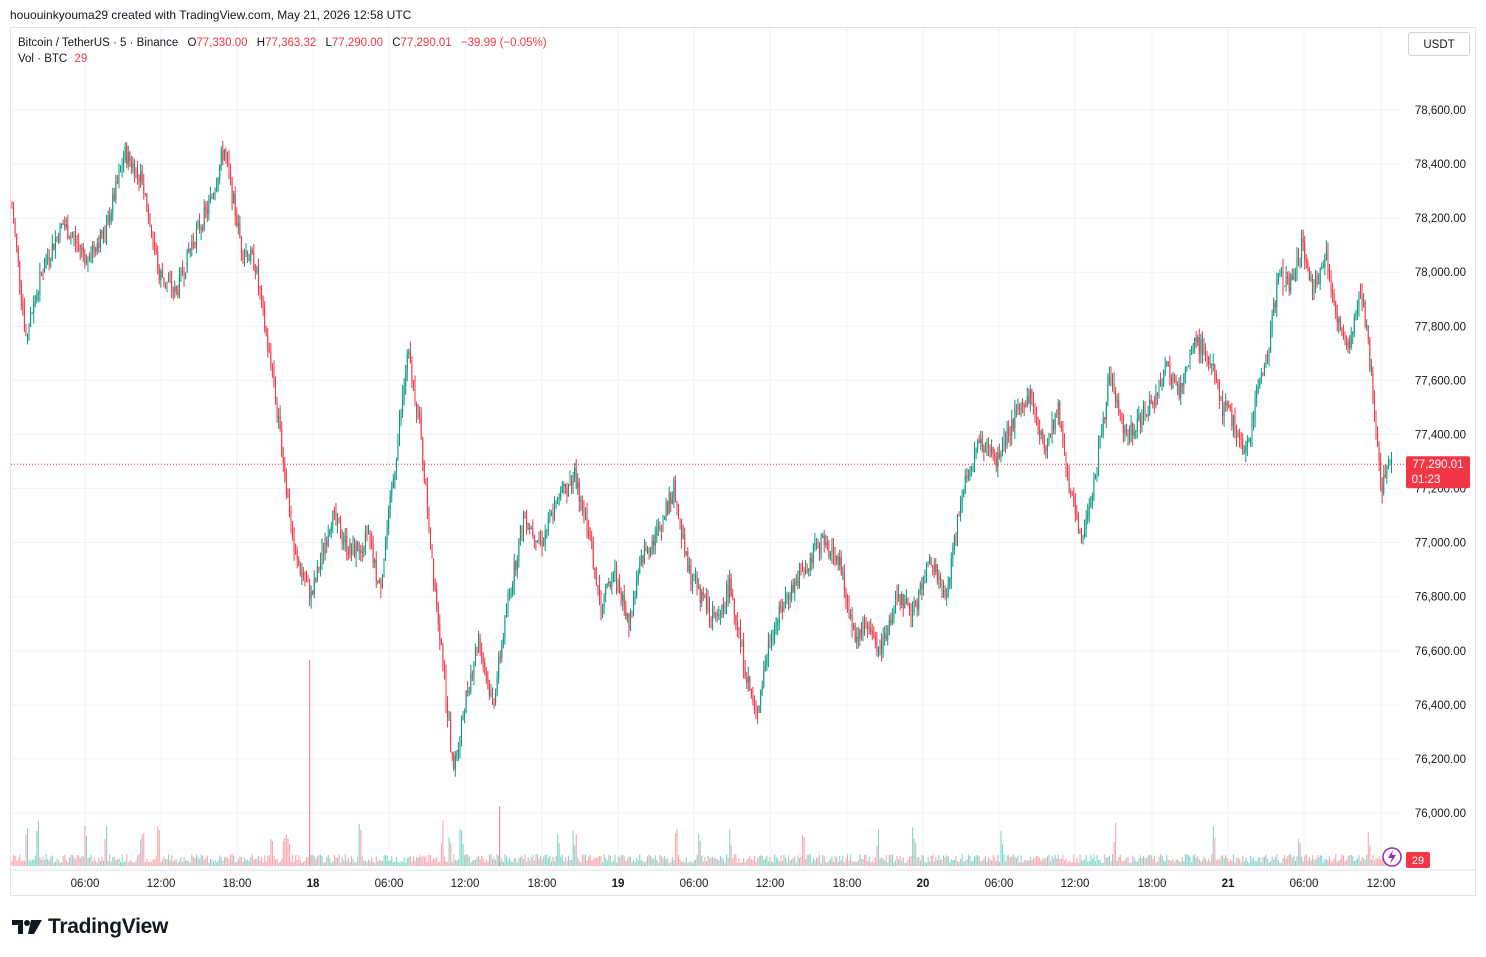 The image size is (1486, 957). I want to click on symbol-label: Bitcoin / TetherUS · 5 · Binance, so click(98, 43).